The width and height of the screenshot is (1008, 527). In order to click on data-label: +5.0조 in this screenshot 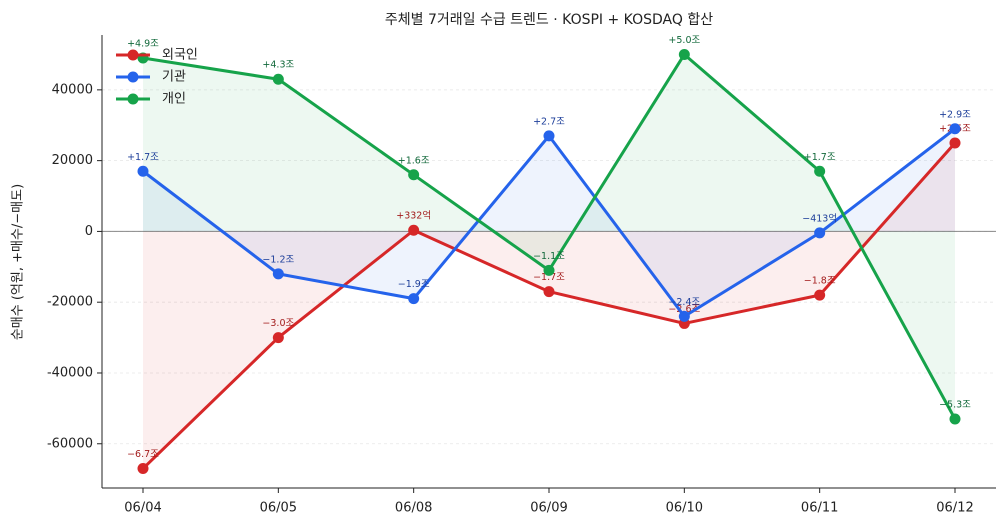, I will do `click(684, 40)`.